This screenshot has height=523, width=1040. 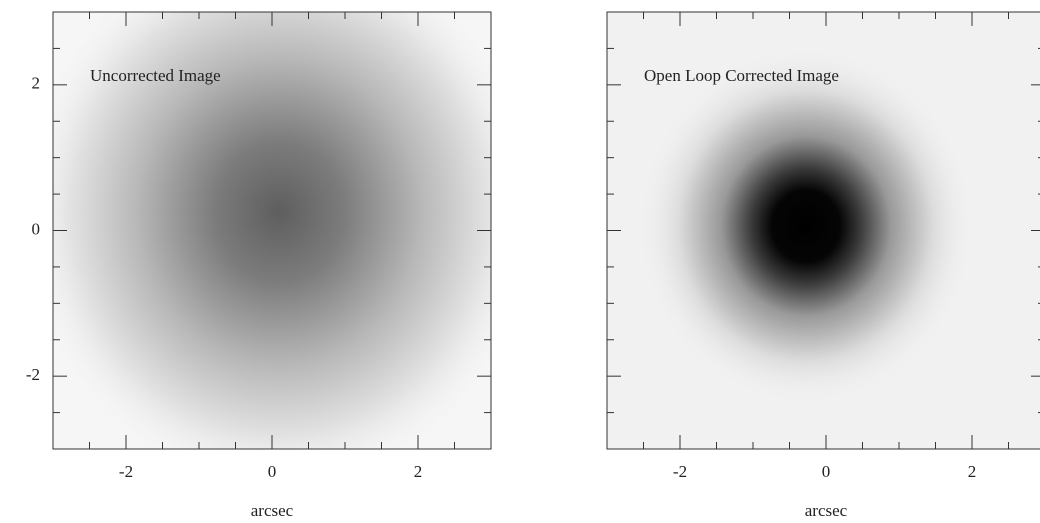 I want to click on panel-title: Uncorrected Image, so click(x=155, y=75).